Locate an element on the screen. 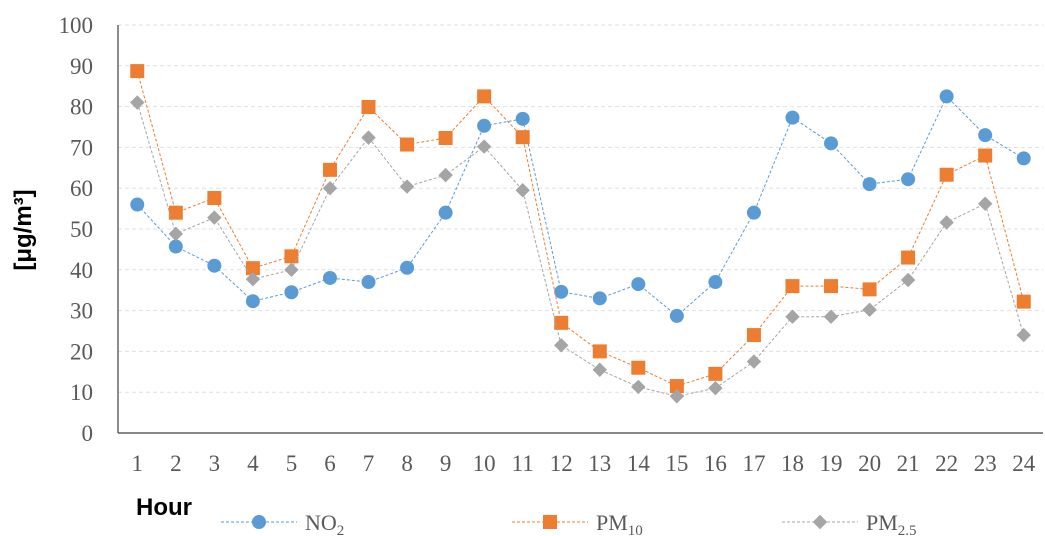 The height and width of the screenshot is (536, 1045). x-tick-label: 6 is located at coordinates (330, 463).